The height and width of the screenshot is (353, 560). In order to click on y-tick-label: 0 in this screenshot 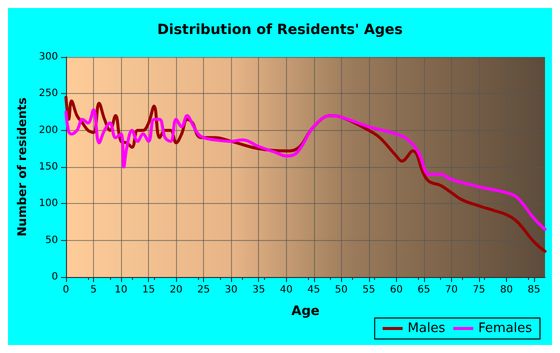, I will do `click(55, 277)`.